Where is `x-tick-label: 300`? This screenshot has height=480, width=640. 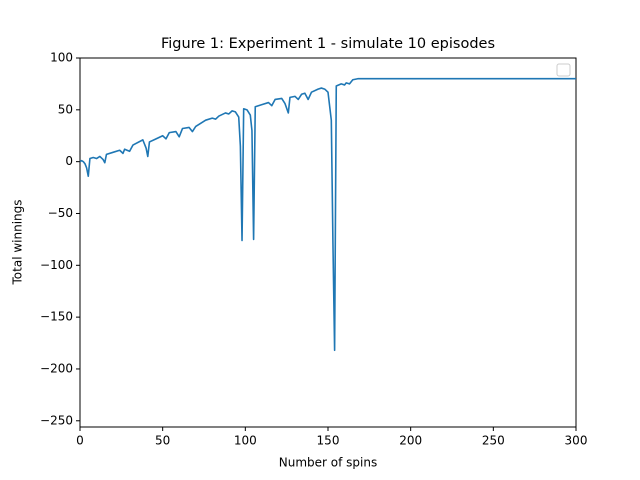 x-tick-label: 300 is located at coordinates (576, 441).